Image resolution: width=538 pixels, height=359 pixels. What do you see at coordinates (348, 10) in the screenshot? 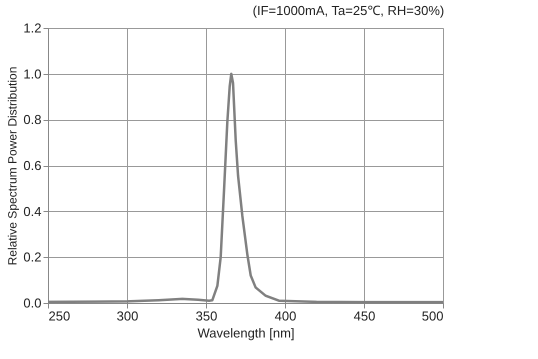
I see `chart-subtitle: (IF=1000mA, Ta=25℃, RH=30%)` at bounding box center [348, 10].